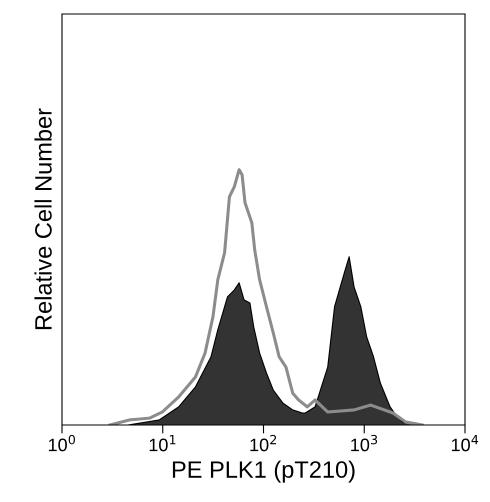 This screenshot has width=490, height=502. Describe the element at coordinates (263, 443) in the screenshot. I see `x-tick-label: 10$^{2}$` at that location.